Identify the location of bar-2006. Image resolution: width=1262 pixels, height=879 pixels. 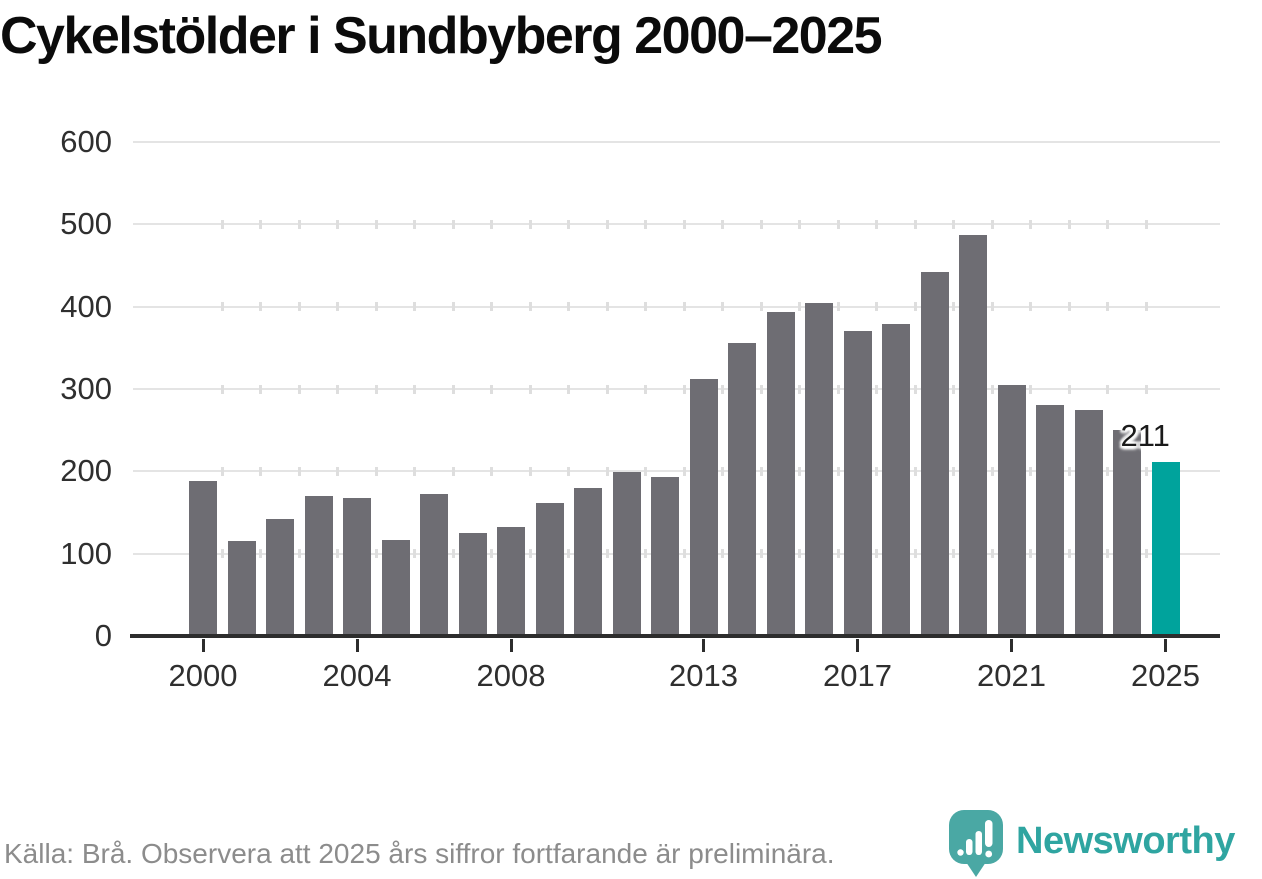
(434, 565).